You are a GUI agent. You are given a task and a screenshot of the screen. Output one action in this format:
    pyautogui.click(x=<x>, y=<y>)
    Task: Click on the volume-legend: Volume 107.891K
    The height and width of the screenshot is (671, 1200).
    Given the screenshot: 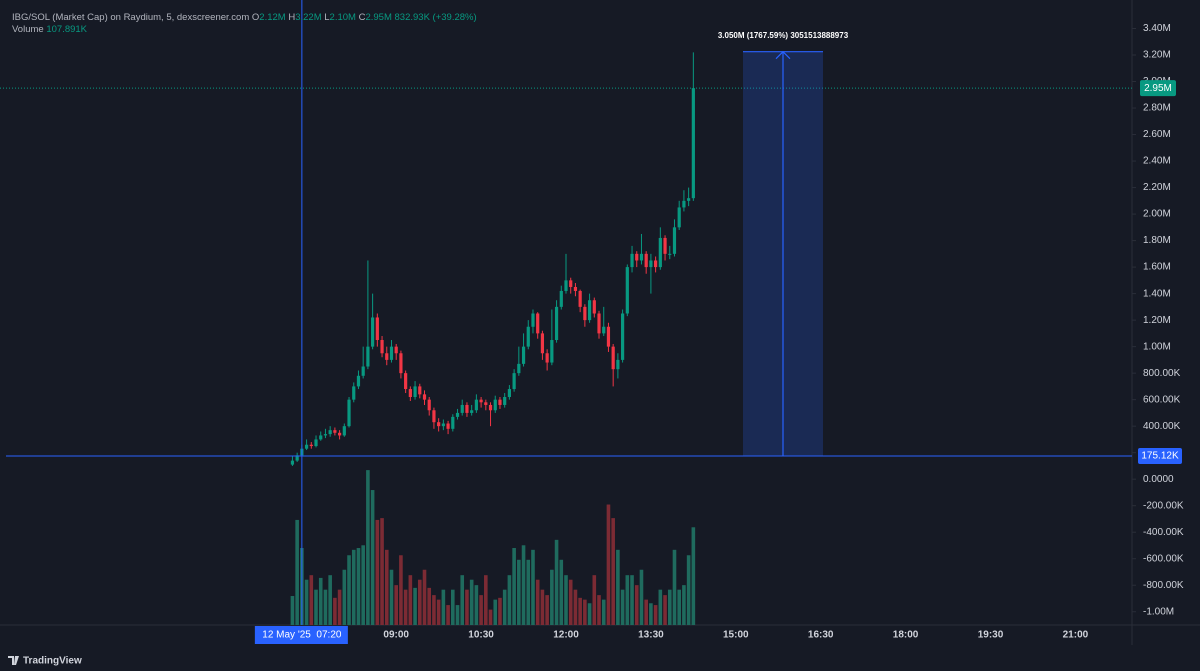 What is the action you would take?
    pyautogui.click(x=50, y=29)
    